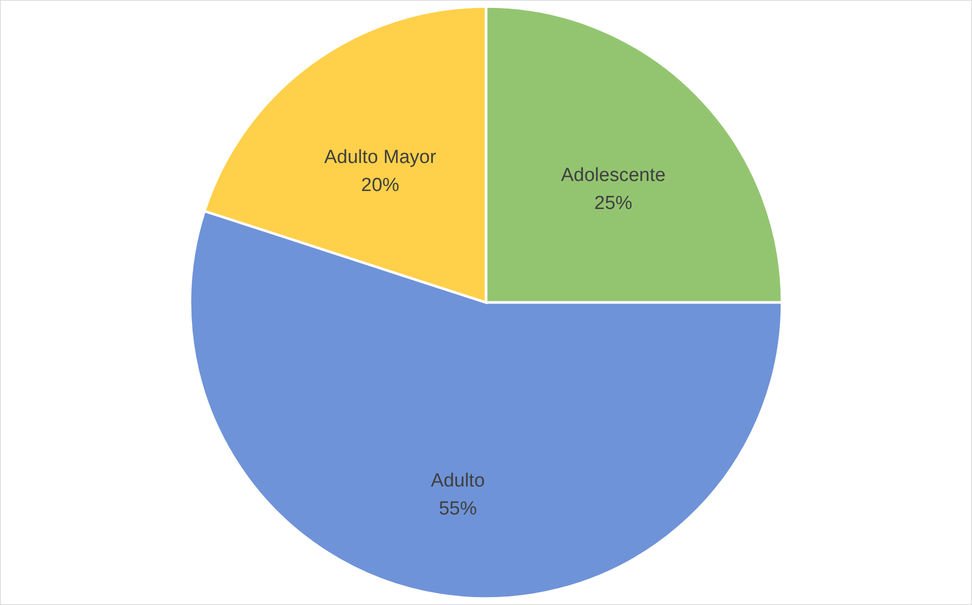  I want to click on slice-label: Adolescente, so click(613, 175).